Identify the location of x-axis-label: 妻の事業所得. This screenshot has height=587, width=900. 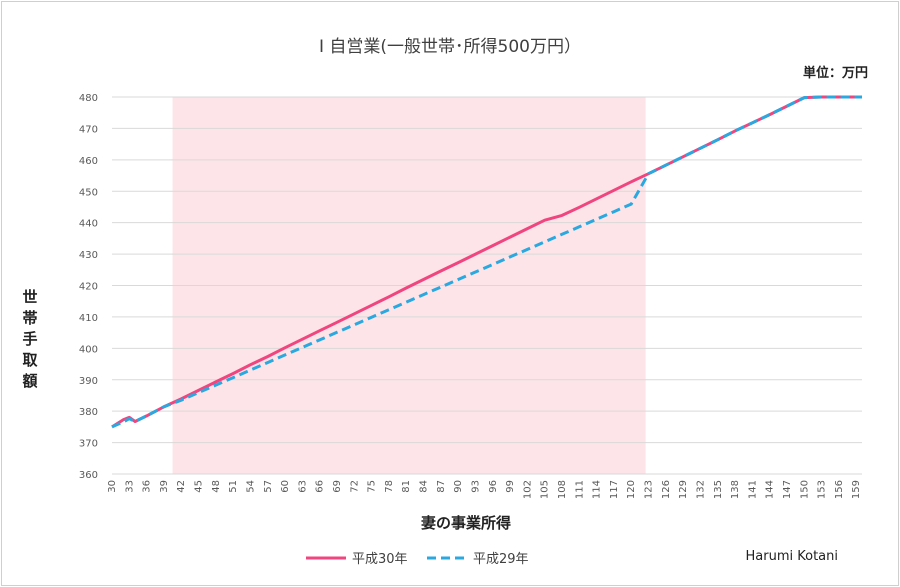
(466, 523).